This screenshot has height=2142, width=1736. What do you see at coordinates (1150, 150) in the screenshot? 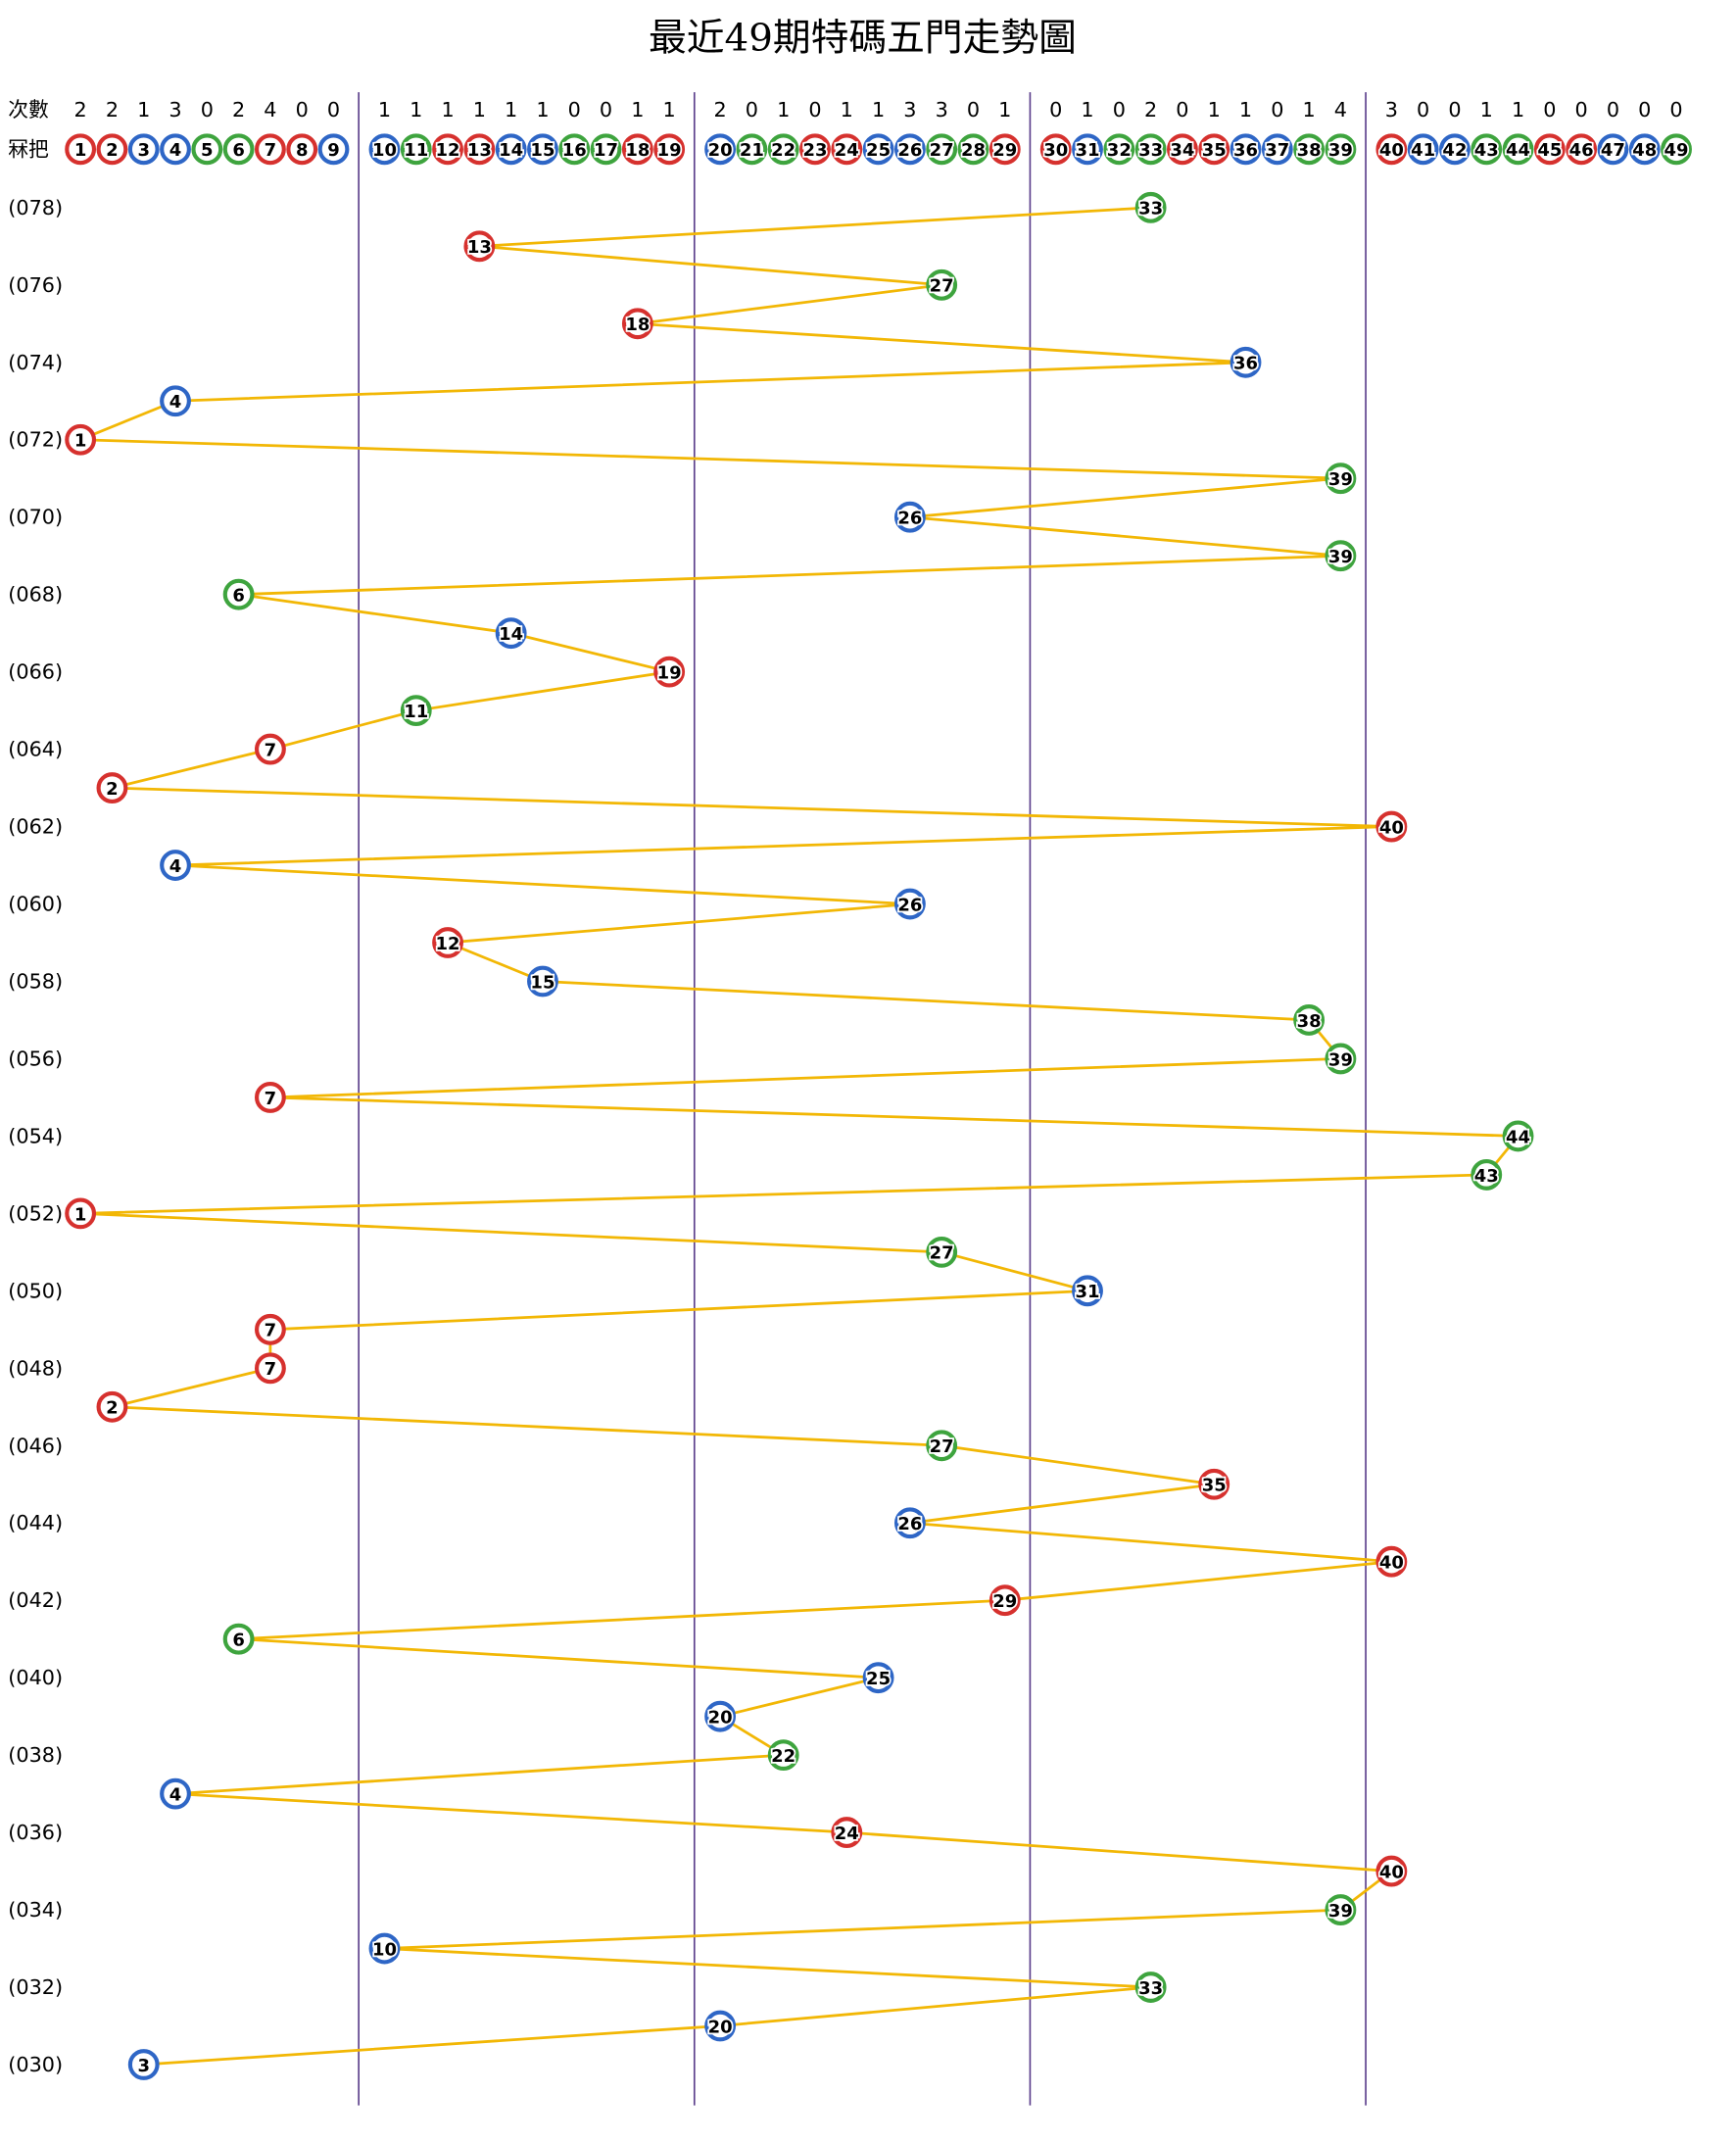
I see `ball-number: 33` at bounding box center [1150, 150].